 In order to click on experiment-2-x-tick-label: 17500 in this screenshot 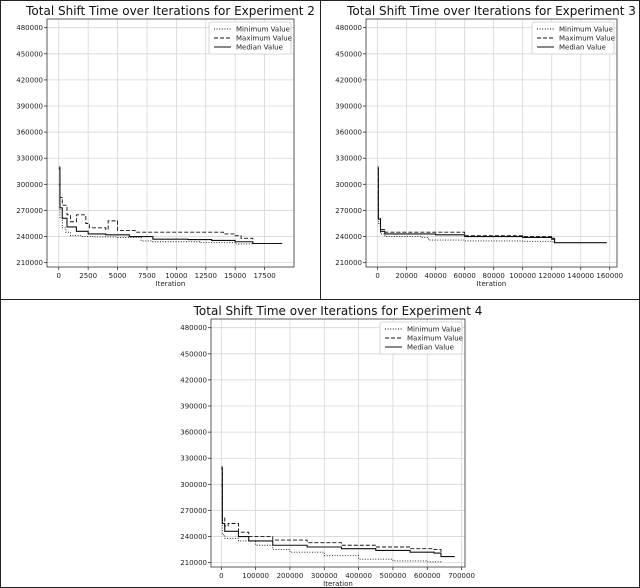, I will do `click(264, 276)`.